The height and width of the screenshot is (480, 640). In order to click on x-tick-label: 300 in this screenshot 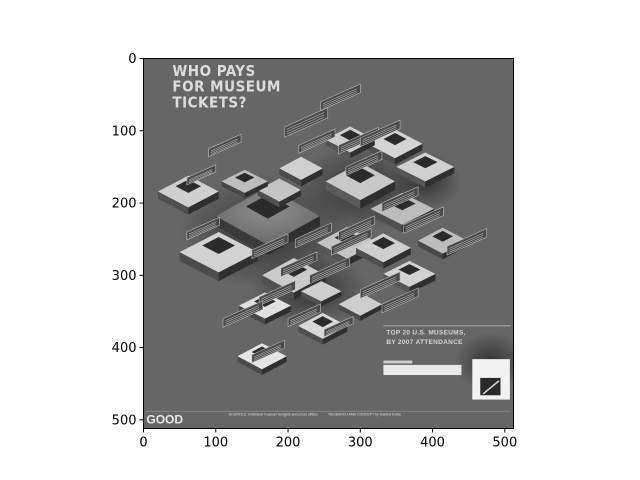, I will do `click(360, 443)`.